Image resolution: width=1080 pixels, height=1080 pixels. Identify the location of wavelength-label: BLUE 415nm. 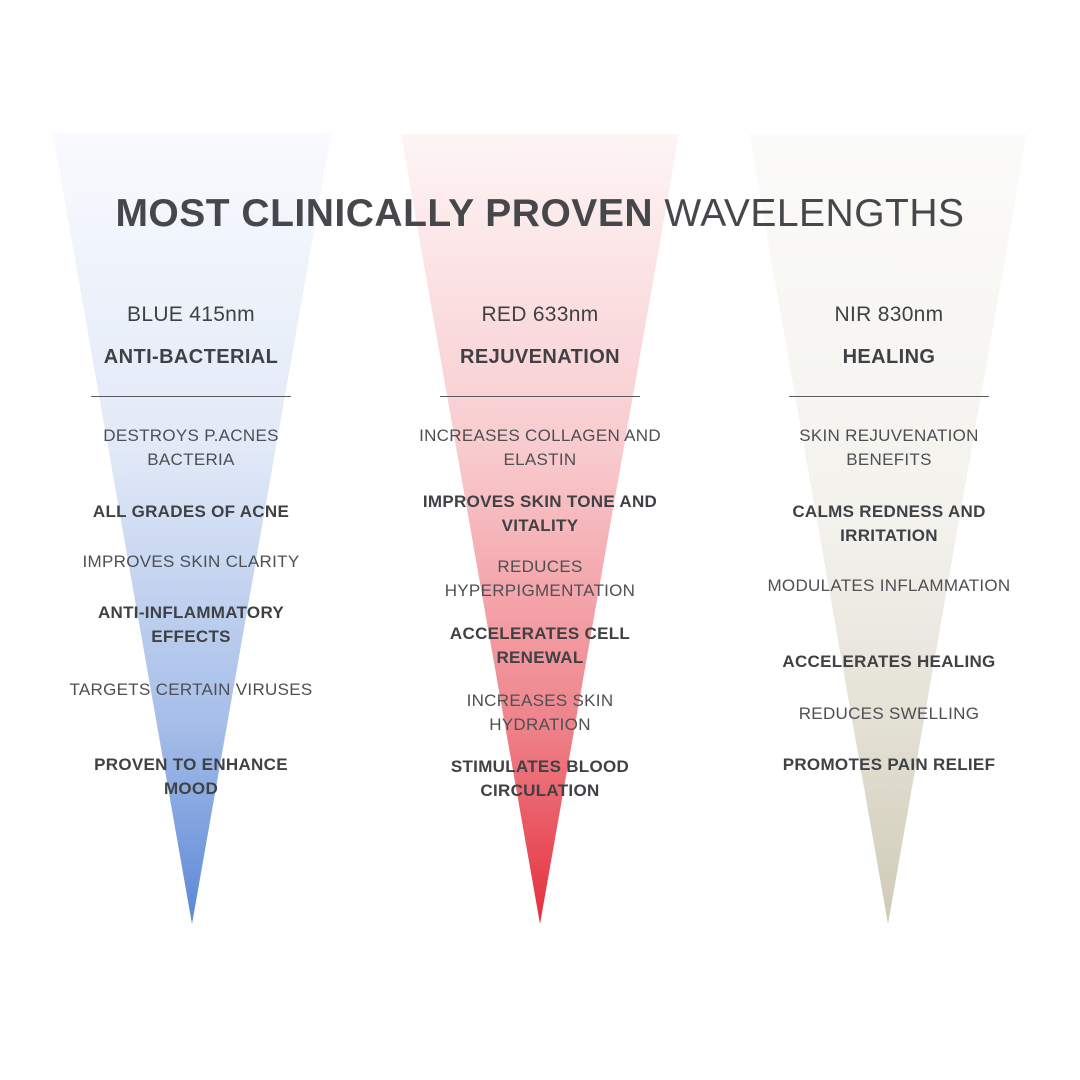
(191, 314).